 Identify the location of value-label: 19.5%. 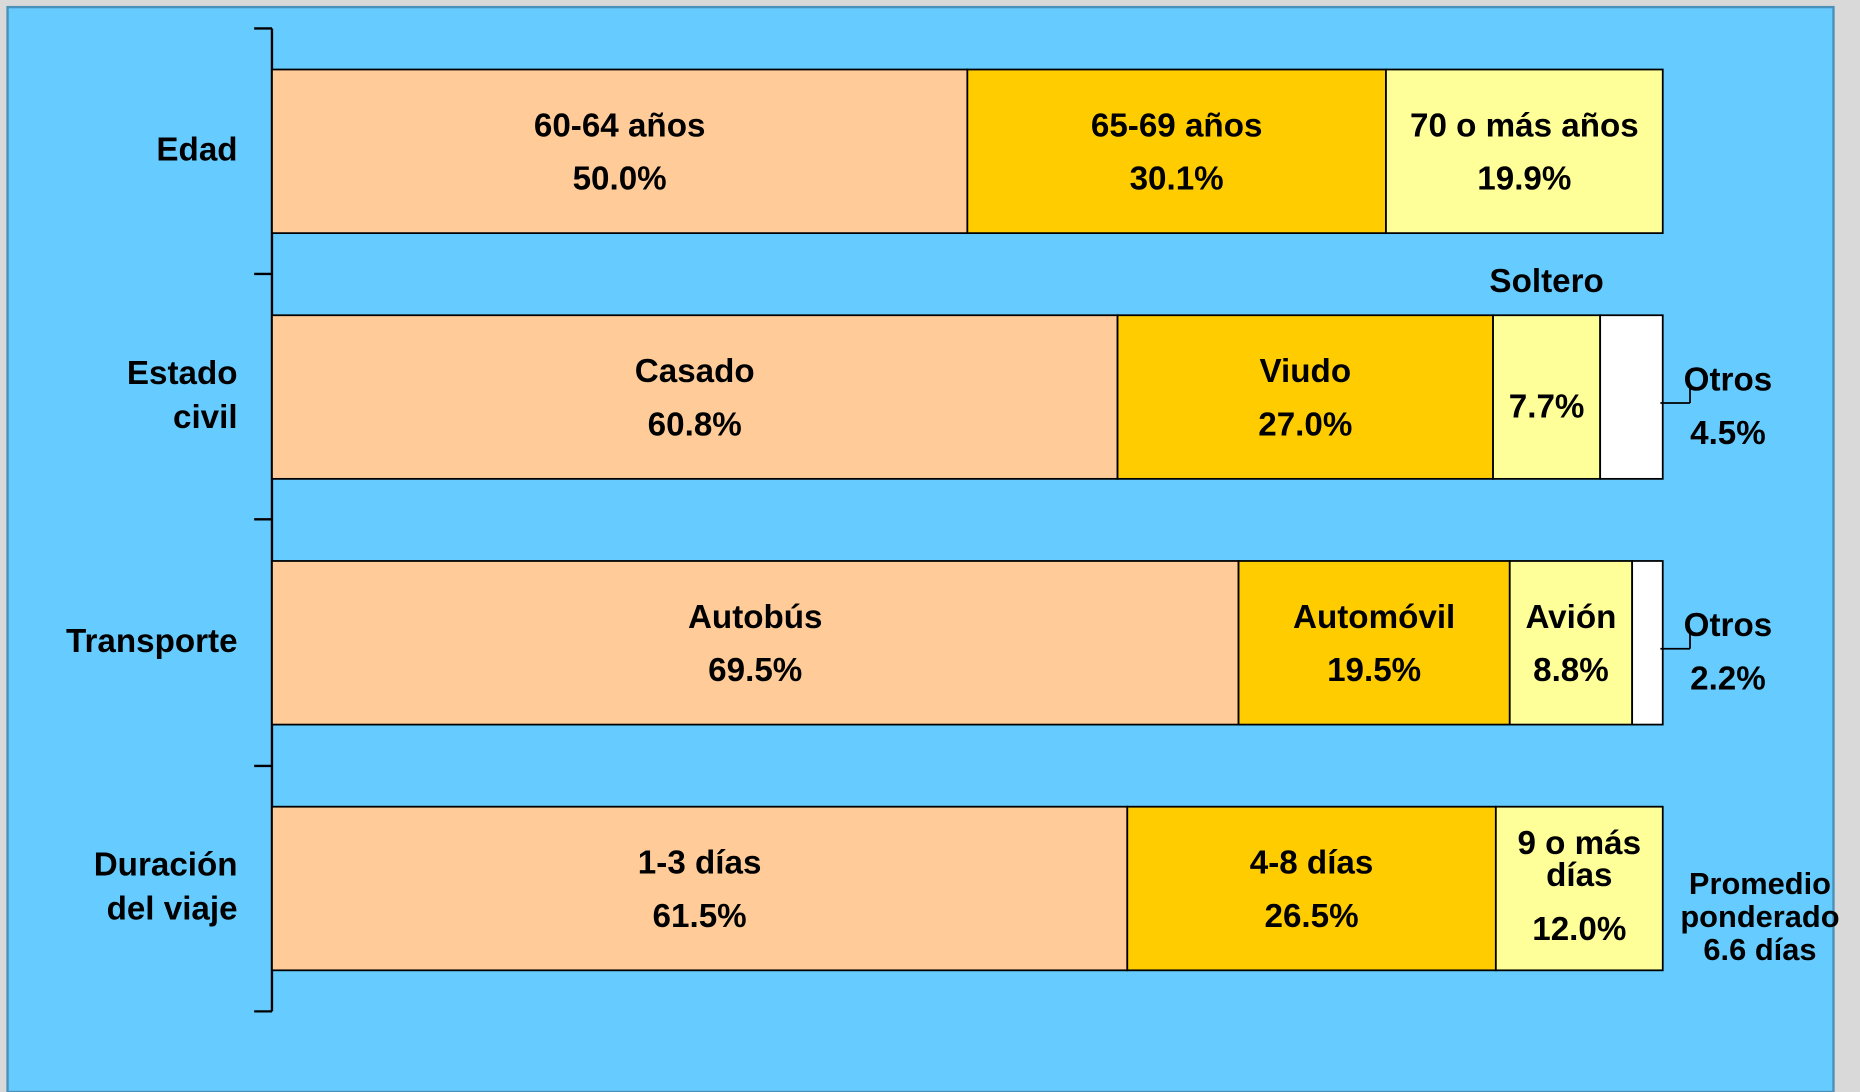
(1374, 670).